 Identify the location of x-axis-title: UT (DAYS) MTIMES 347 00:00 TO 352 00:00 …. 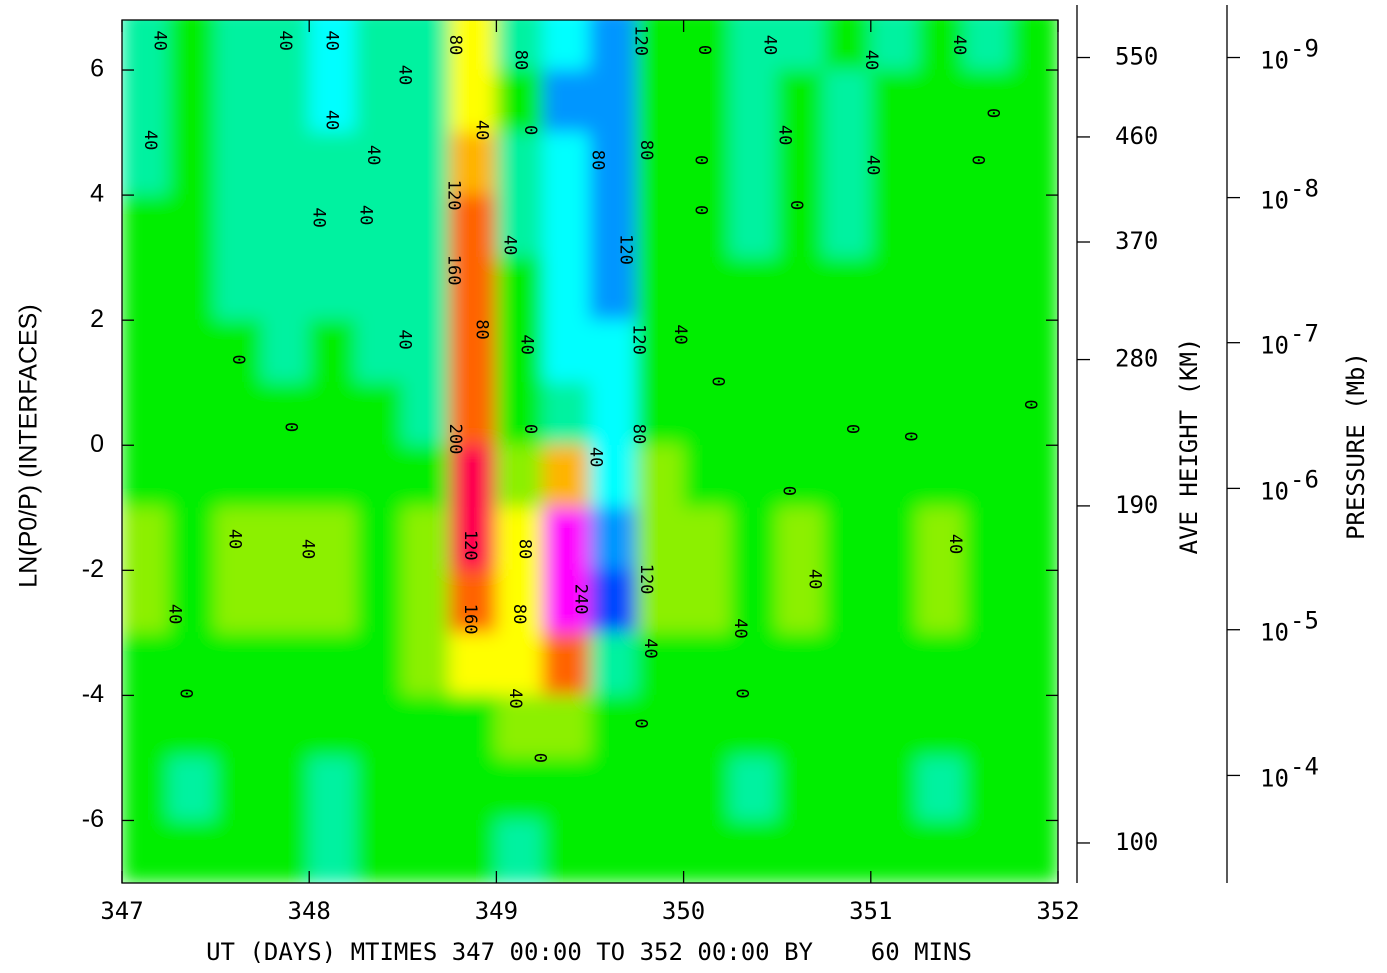
(589, 952).